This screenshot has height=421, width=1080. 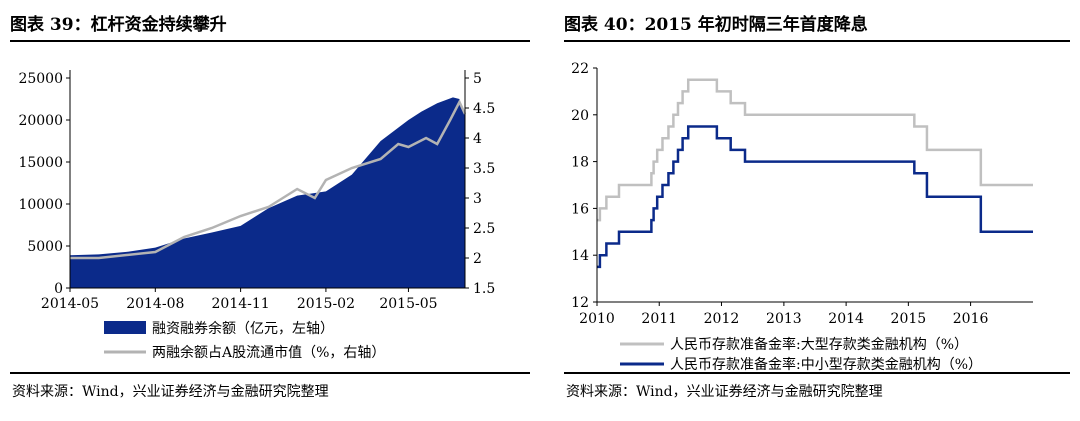 What do you see at coordinates (270, 373) in the screenshot?
I see `left-source-rule` at bounding box center [270, 373].